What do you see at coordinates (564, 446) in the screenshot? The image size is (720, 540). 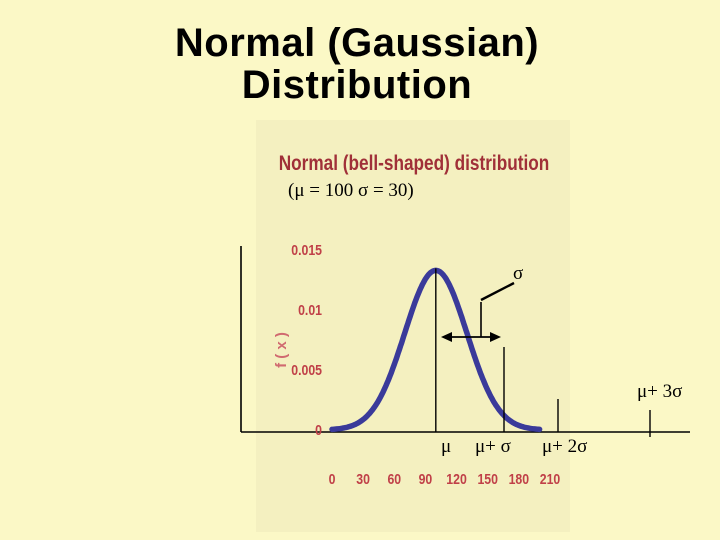 I see `mu-plus-2sigma-label: μ+ 2σ` at bounding box center [564, 446].